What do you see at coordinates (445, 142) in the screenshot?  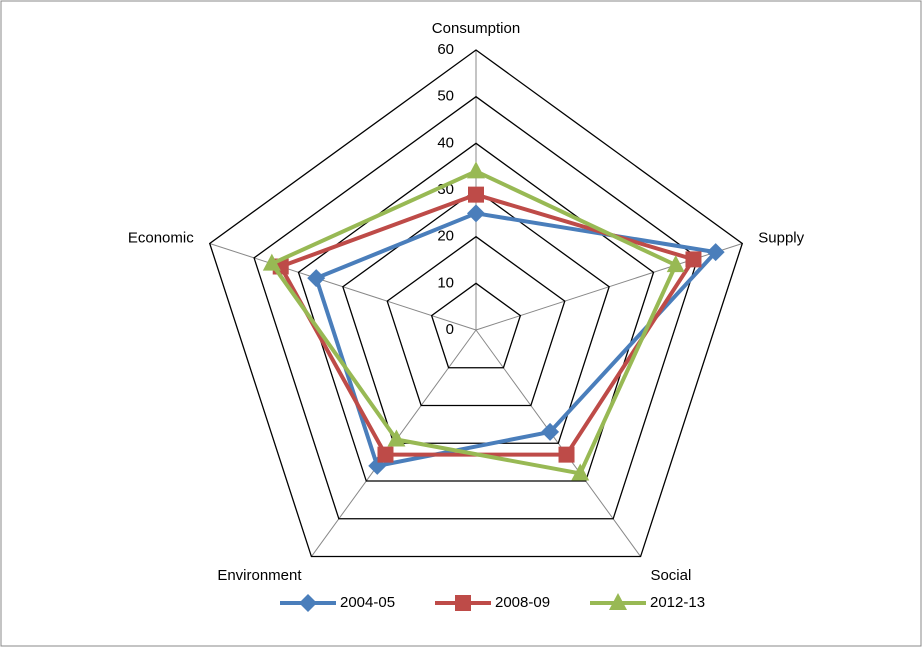 I see `r-tick-label: 40` at bounding box center [445, 142].